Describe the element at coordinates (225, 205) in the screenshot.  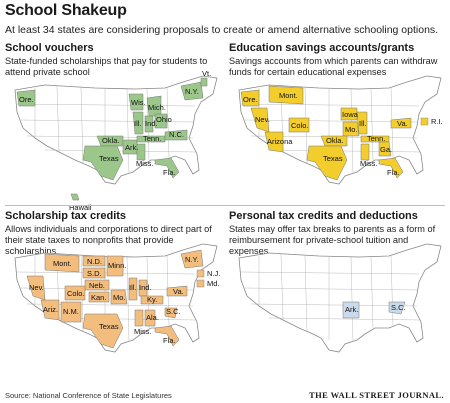
I see `panel-divider` at that location.